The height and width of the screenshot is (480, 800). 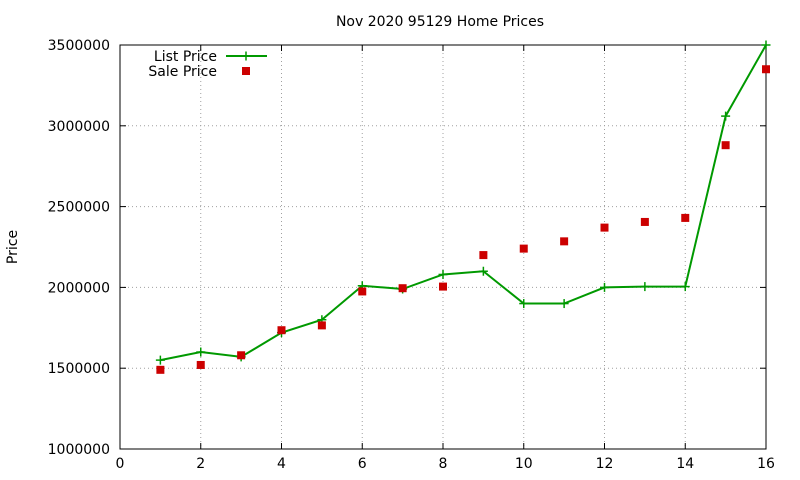 I want to click on legend-marker-sale-price, so click(x=246, y=71).